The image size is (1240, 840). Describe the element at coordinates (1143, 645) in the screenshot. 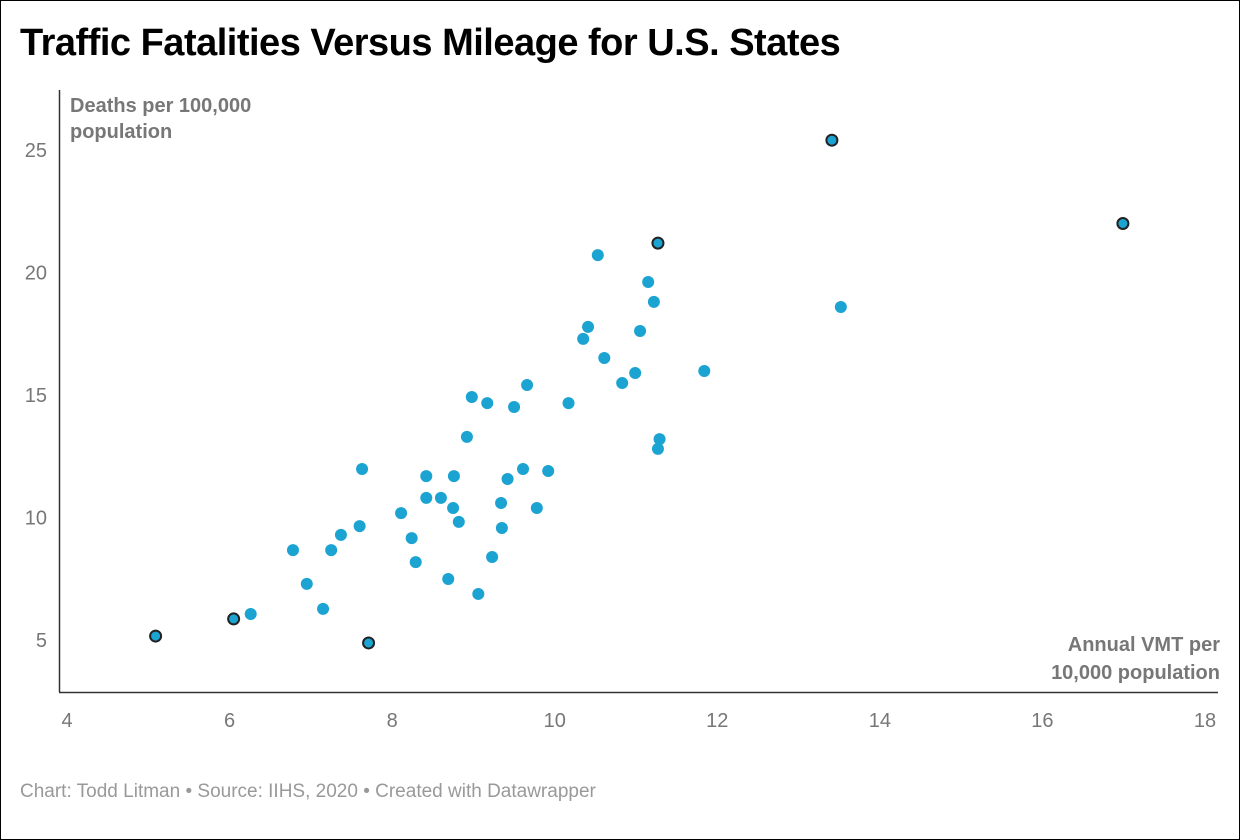

I see `x-axis-label-line-1: Annual VMT per` at that location.